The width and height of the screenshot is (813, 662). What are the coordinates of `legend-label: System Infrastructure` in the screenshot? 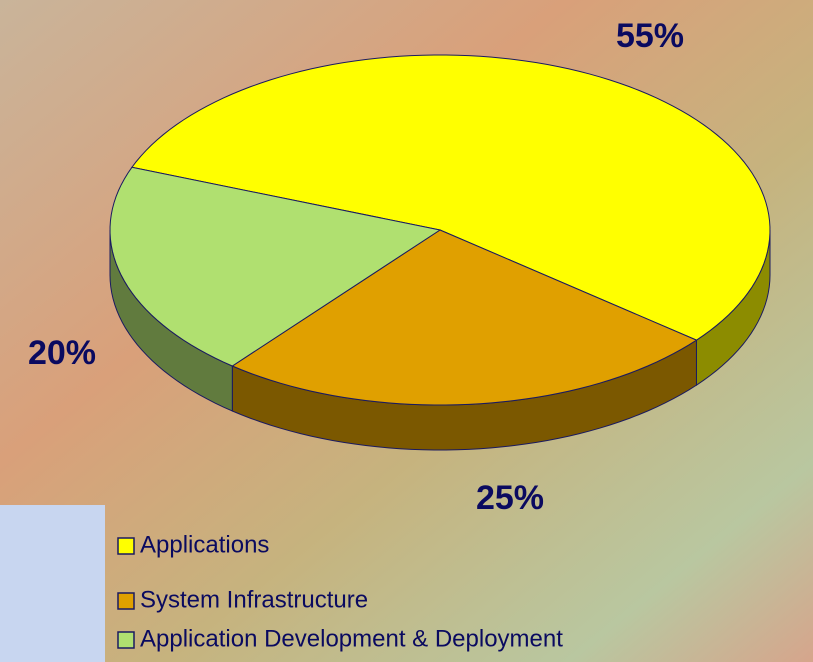 It's located at (254, 599).